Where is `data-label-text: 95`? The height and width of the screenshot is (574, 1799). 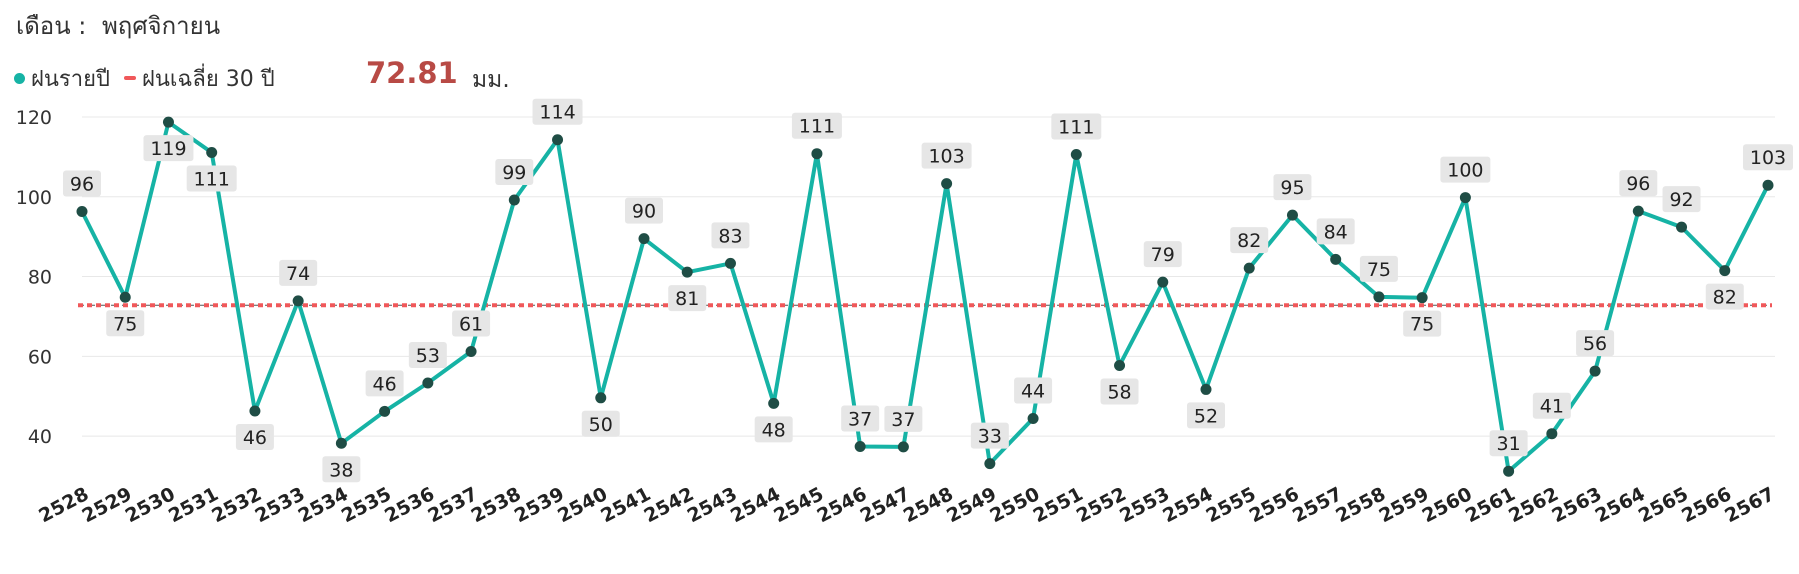 data-label-text: 95 is located at coordinates (1292, 188).